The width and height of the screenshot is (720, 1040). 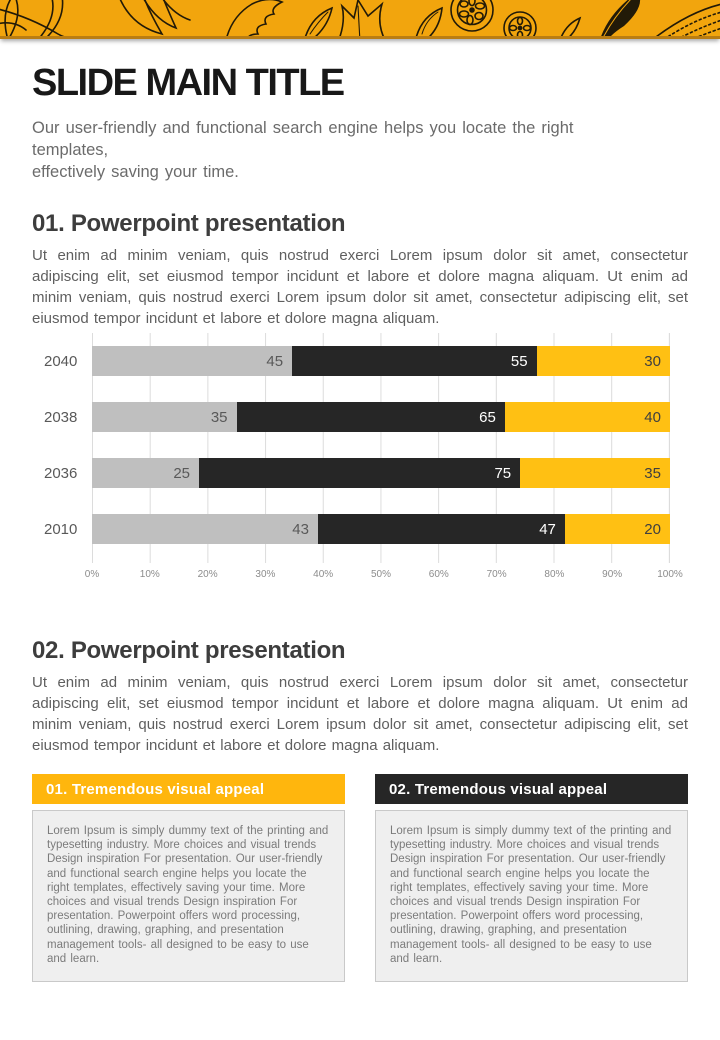 I want to click on section-02-heading: 02. Powerpoint presentation, so click(x=189, y=650).